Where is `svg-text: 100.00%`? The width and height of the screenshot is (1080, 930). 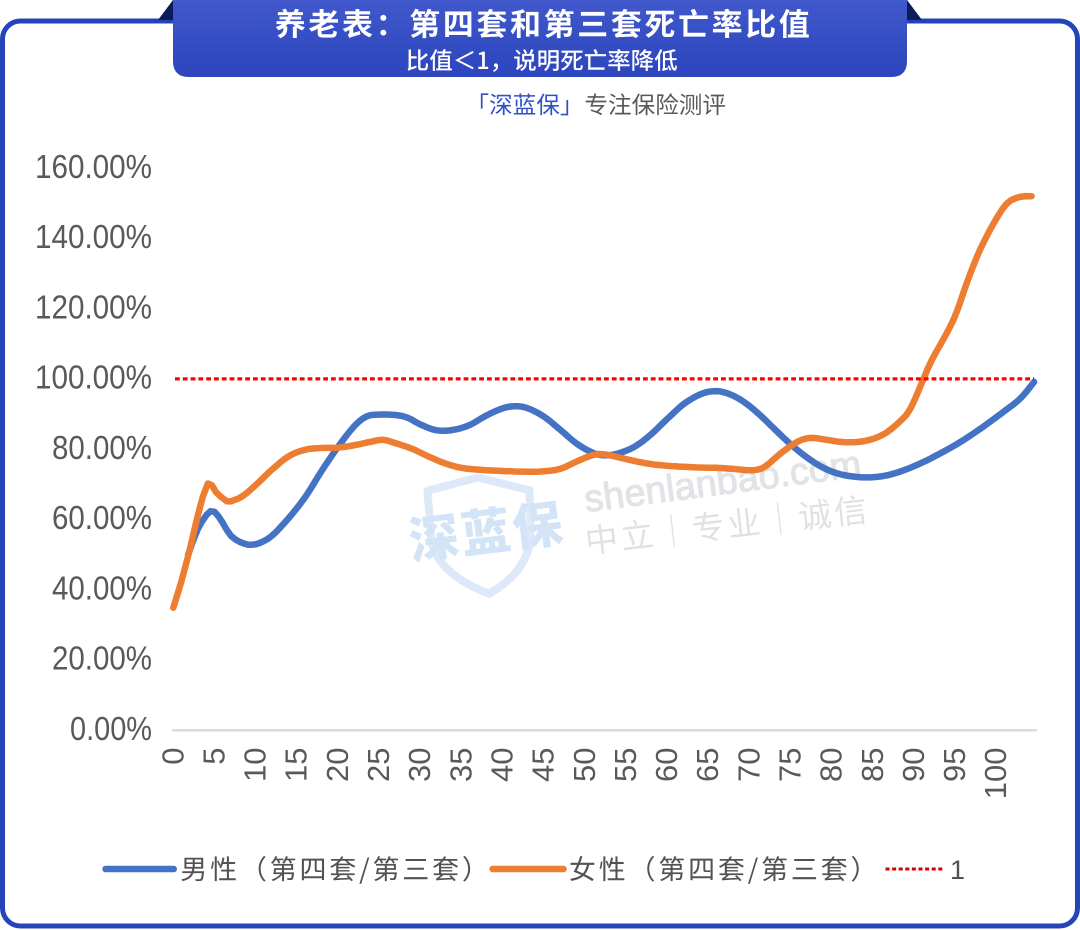
svg-text: 100.00% is located at coordinates (93, 377).